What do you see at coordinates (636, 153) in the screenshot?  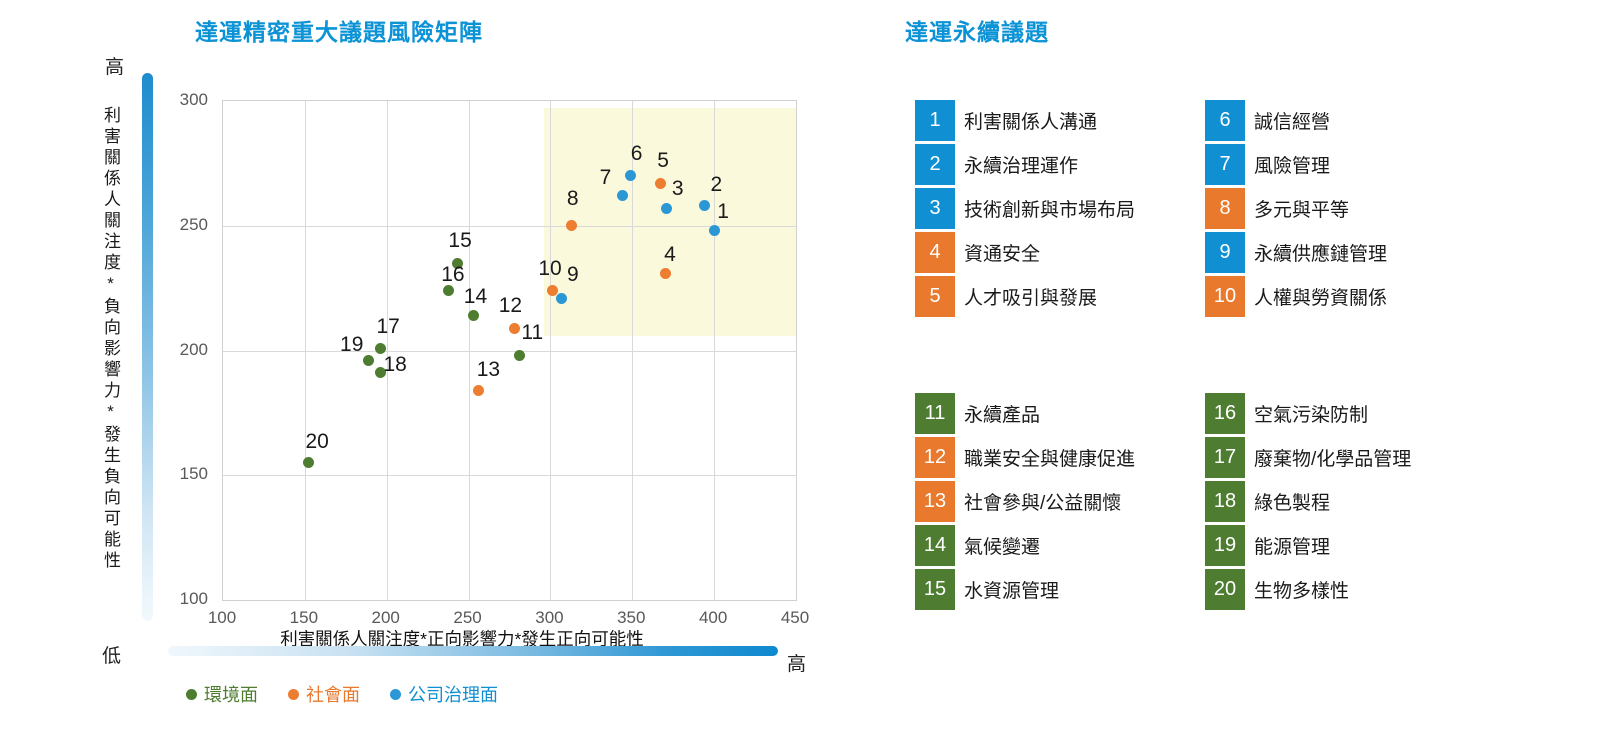 I see `point-label-6: 6` at bounding box center [636, 153].